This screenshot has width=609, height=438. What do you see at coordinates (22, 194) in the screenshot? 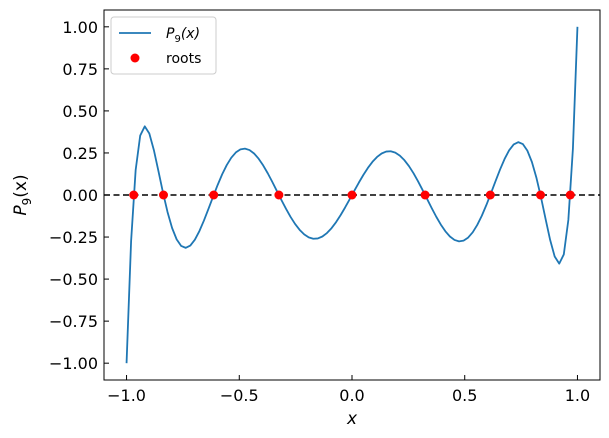
I see `y-axis-label: P9(x)` at bounding box center [22, 194].